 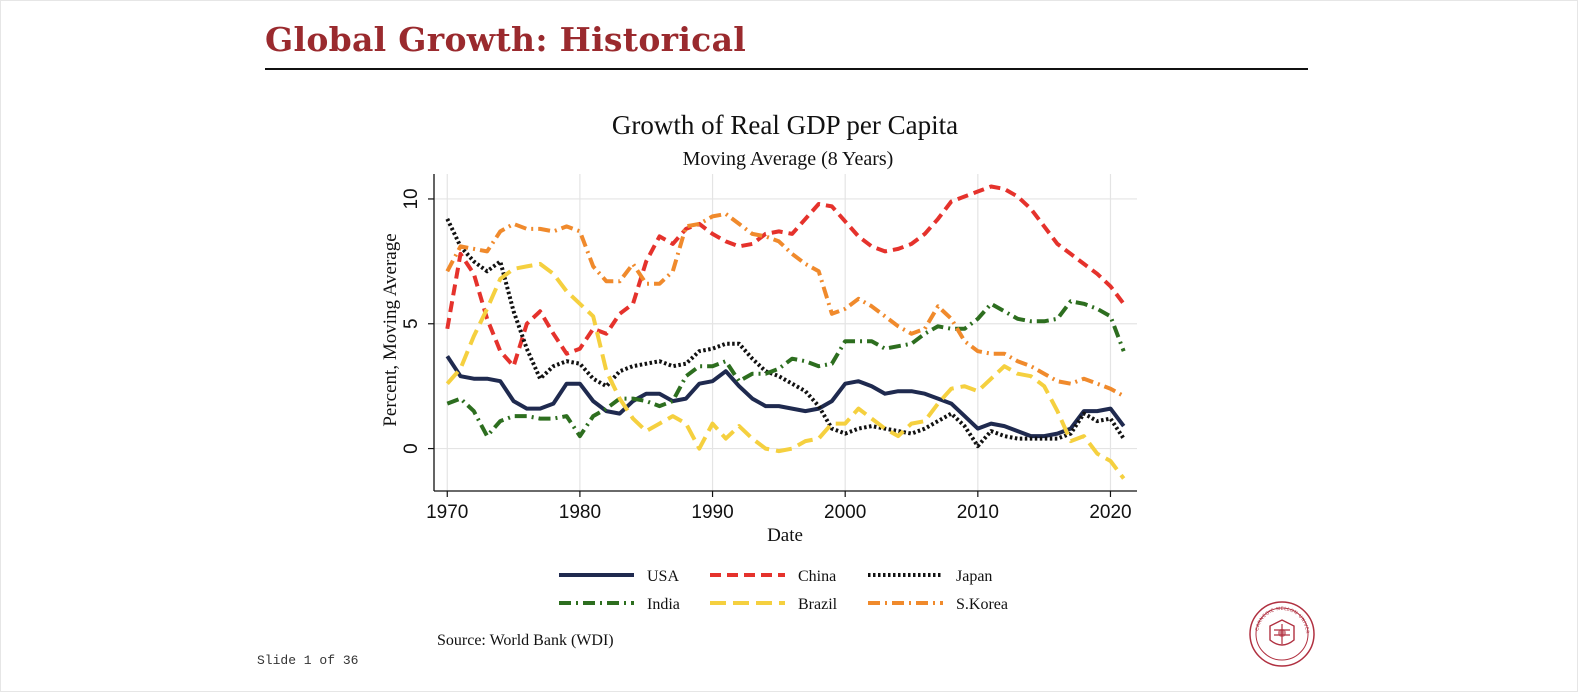 I want to click on series-line-brazil, so click(x=785, y=370).